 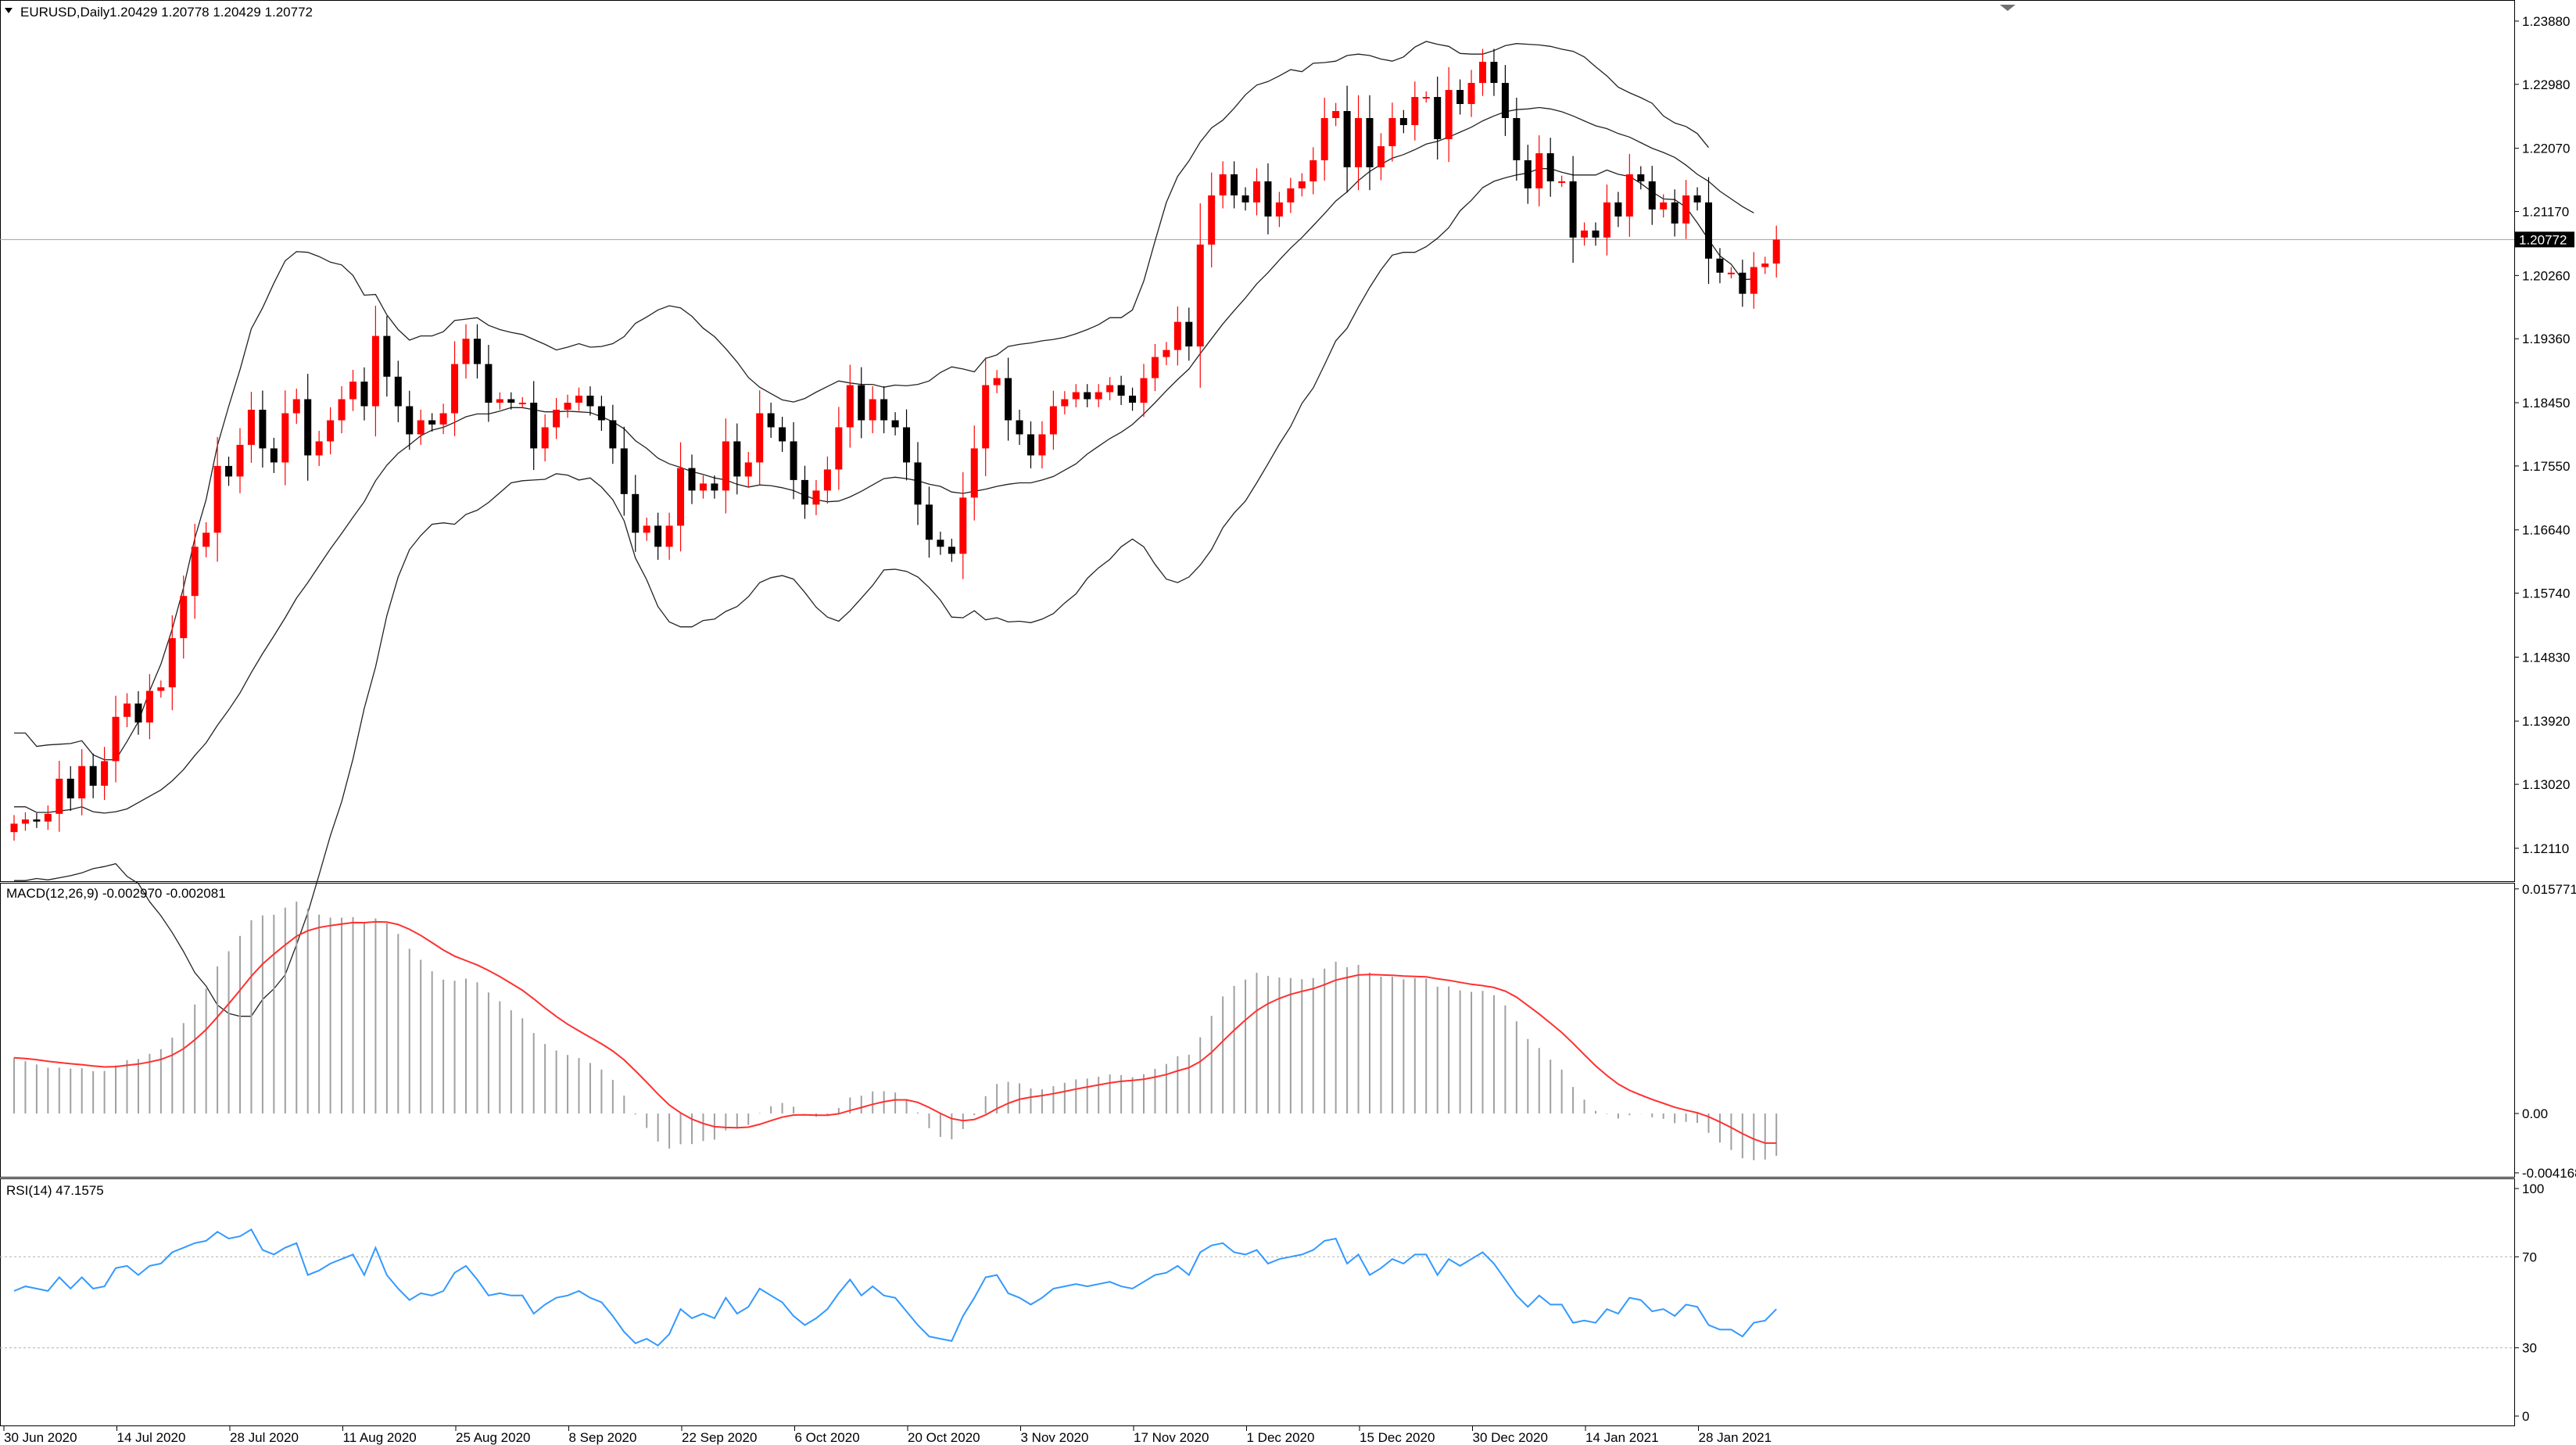 I want to click on date-label: 30 Dec 2020, so click(x=1510, y=1437).